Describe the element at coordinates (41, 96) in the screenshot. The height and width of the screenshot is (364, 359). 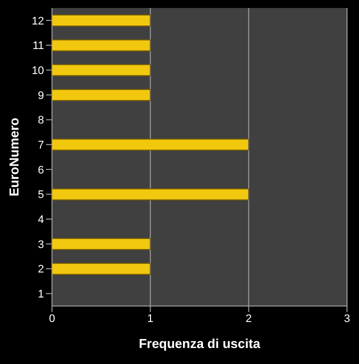
I see `y-tick-label: 9` at that location.